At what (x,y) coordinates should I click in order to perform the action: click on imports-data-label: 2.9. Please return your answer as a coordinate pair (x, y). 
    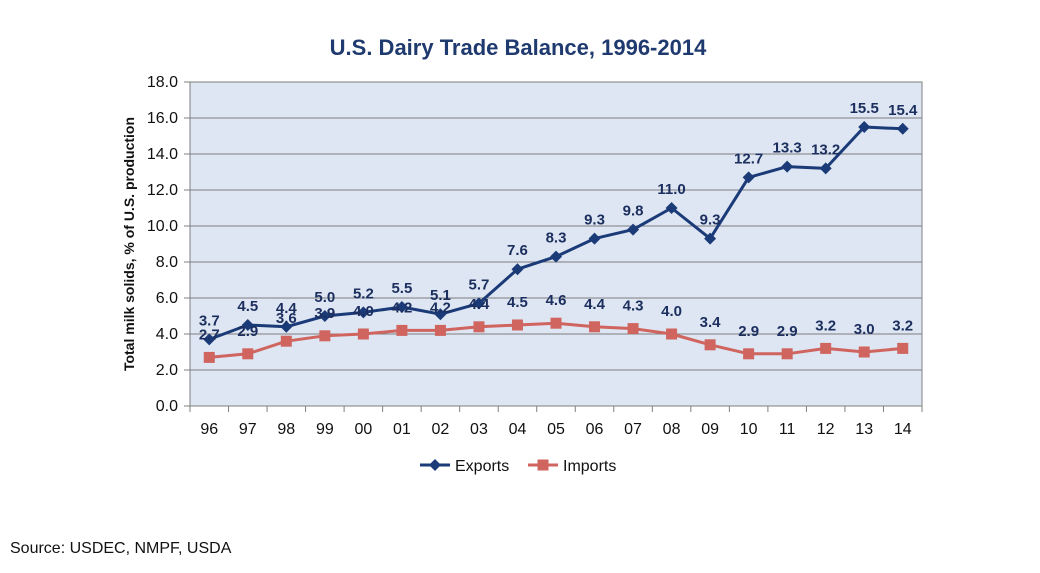
    Looking at the image, I should click on (247, 331).